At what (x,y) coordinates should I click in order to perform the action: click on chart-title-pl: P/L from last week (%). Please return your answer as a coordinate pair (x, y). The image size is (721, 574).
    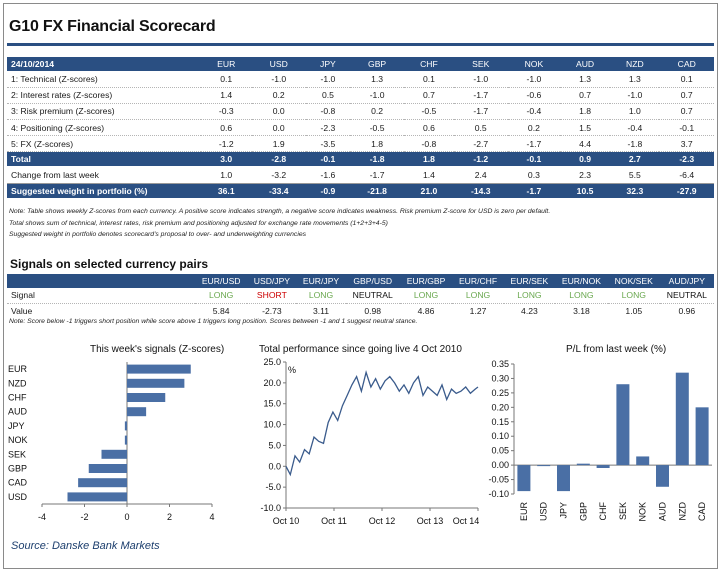
    Looking at the image, I should click on (616, 349).